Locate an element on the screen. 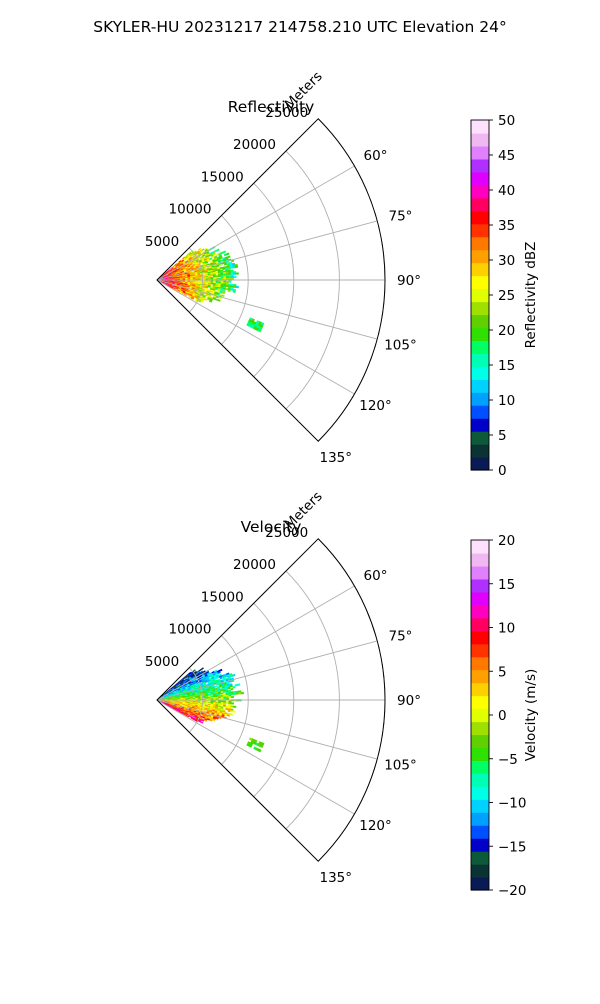  colorbar-tick-label: 0 is located at coordinates (502, 471).